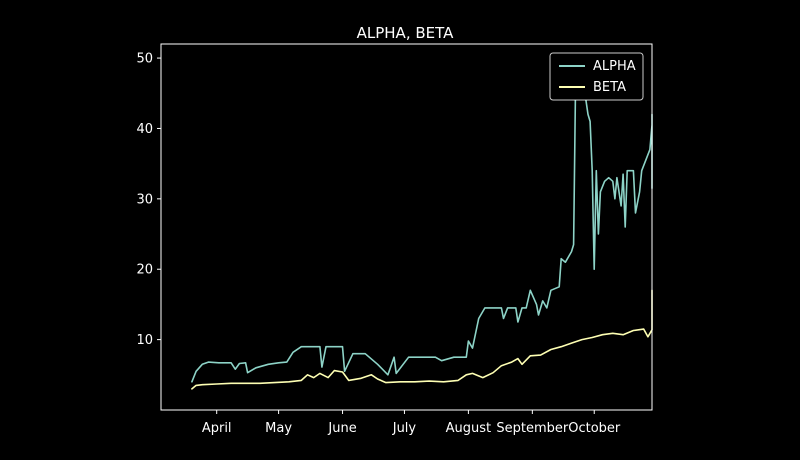 This screenshot has height=460, width=800. What do you see at coordinates (144, 340) in the screenshot?
I see `y-tick-label: 10` at bounding box center [144, 340].